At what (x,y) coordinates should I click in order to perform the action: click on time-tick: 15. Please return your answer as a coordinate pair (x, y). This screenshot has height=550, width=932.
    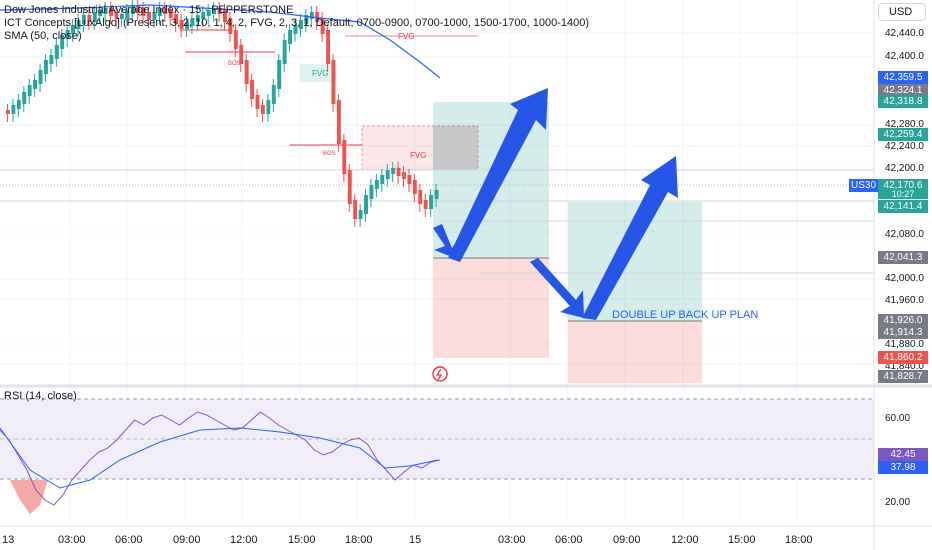
    Looking at the image, I should click on (415, 540).